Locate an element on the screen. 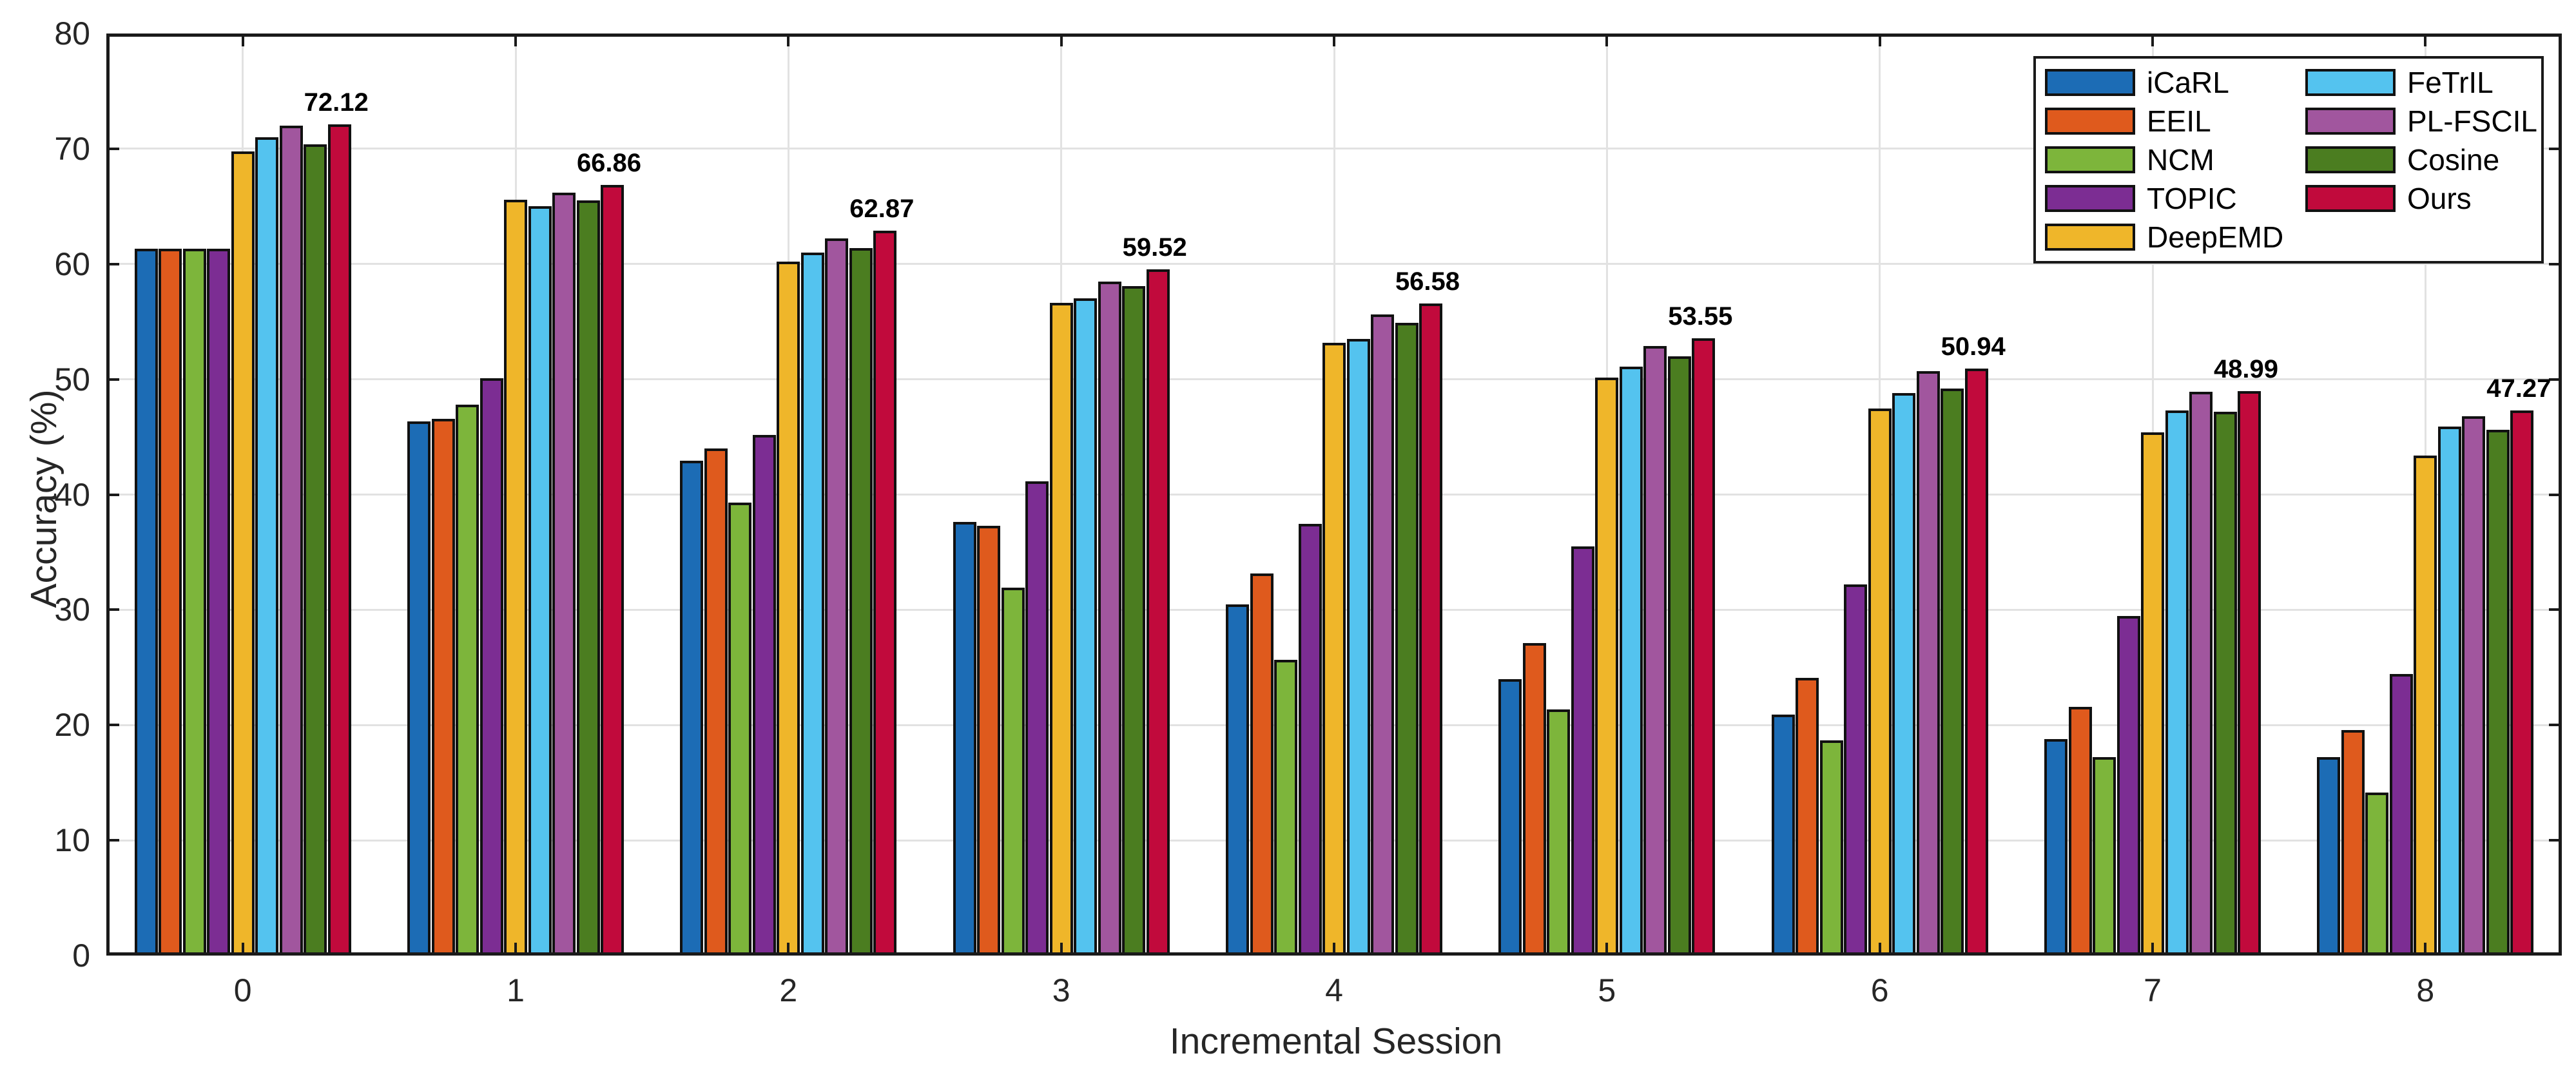 The width and height of the screenshot is (2576, 1078). x-tick-label-3: 3 is located at coordinates (1061, 990).